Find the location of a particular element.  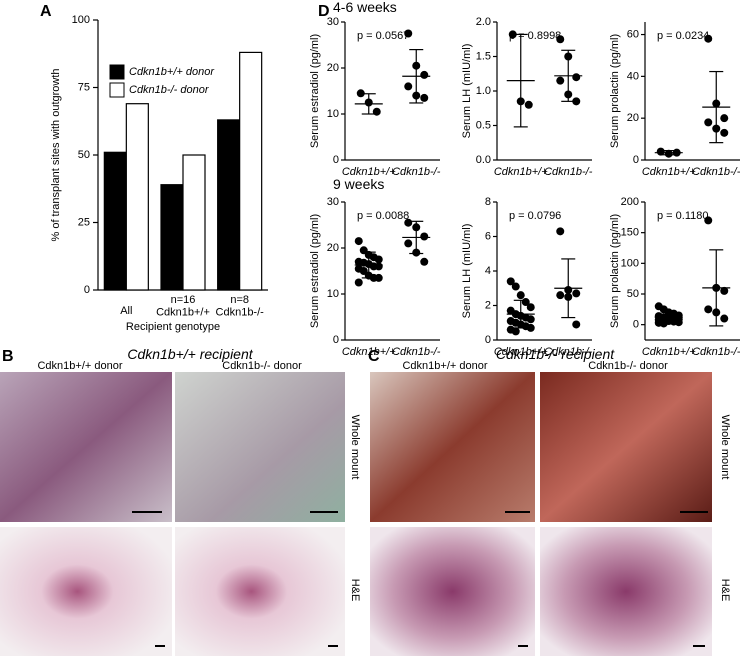

y-tick-label: 6 is located at coordinates (488, 236).